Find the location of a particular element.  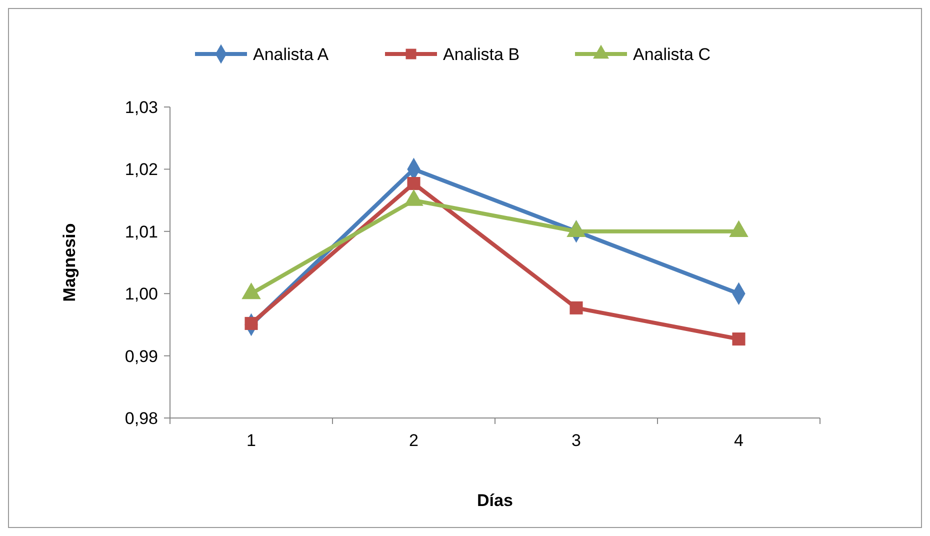

legend-label: Analista B is located at coordinates (481, 54).